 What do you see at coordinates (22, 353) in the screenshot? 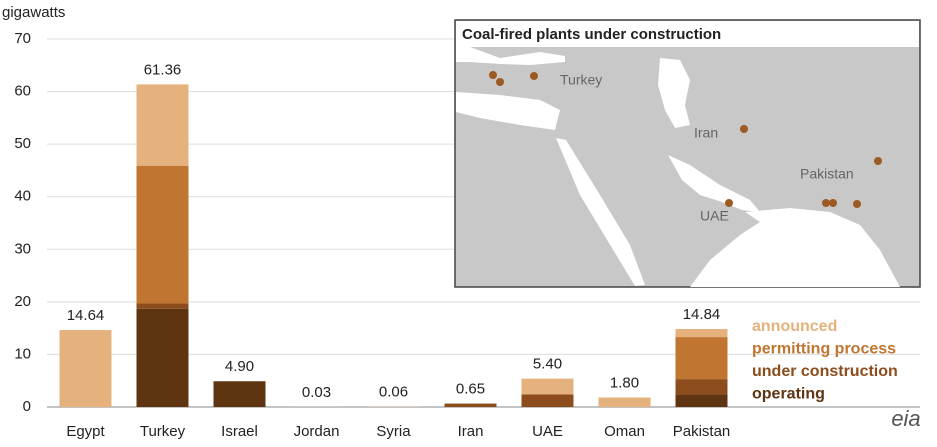
I see `y-tick-label: 10` at bounding box center [22, 353].